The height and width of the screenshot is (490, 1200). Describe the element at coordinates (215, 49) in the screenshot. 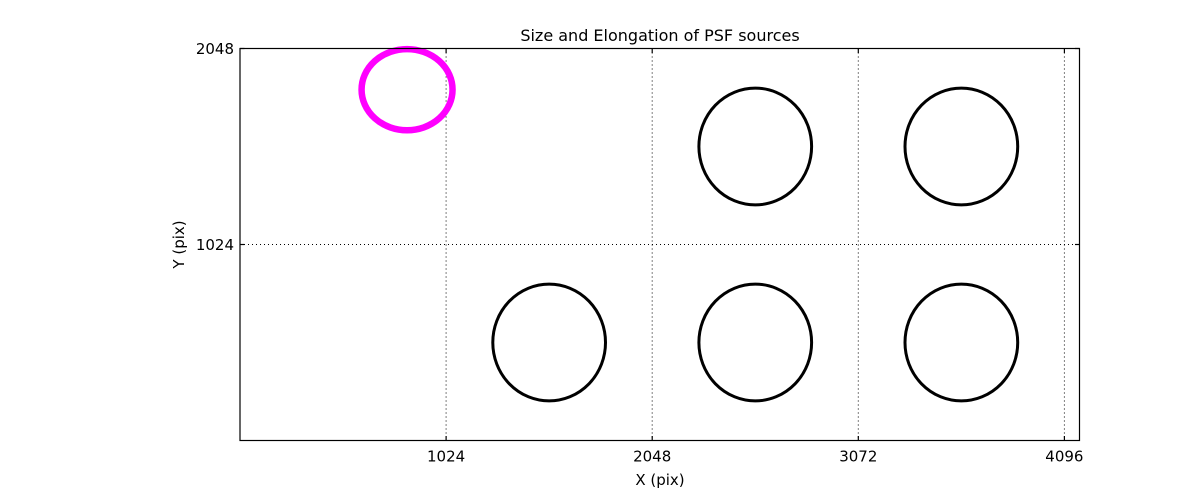

I see `y-tick-label-2048: 2048` at that location.